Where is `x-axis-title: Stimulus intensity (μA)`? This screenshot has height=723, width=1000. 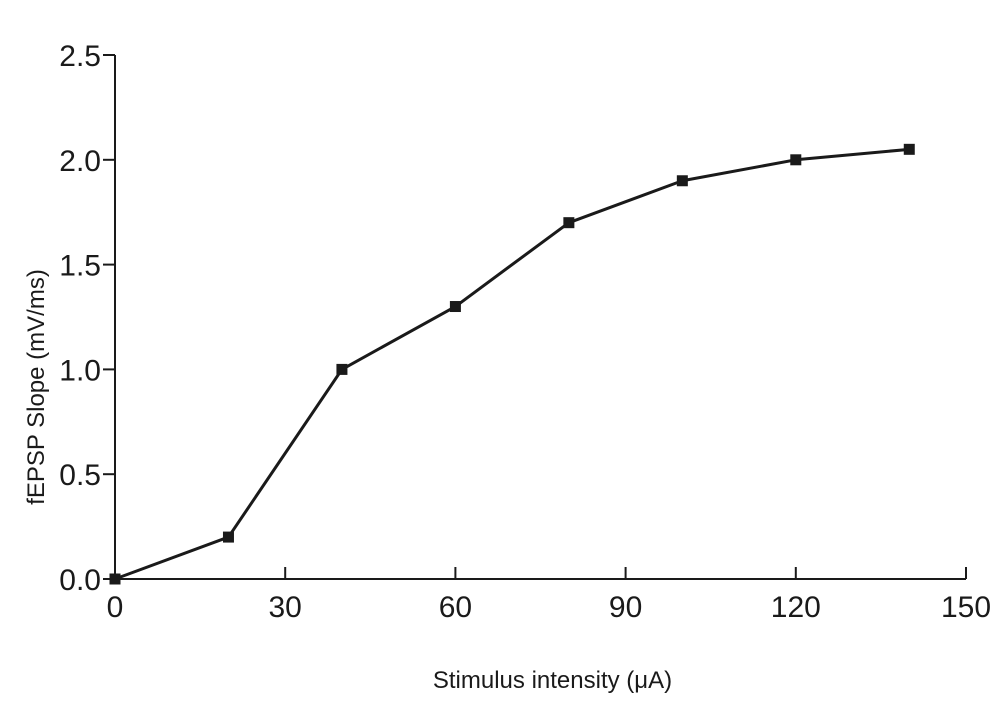
x-axis-title: Stimulus intensity (μA) is located at coordinates (552, 680).